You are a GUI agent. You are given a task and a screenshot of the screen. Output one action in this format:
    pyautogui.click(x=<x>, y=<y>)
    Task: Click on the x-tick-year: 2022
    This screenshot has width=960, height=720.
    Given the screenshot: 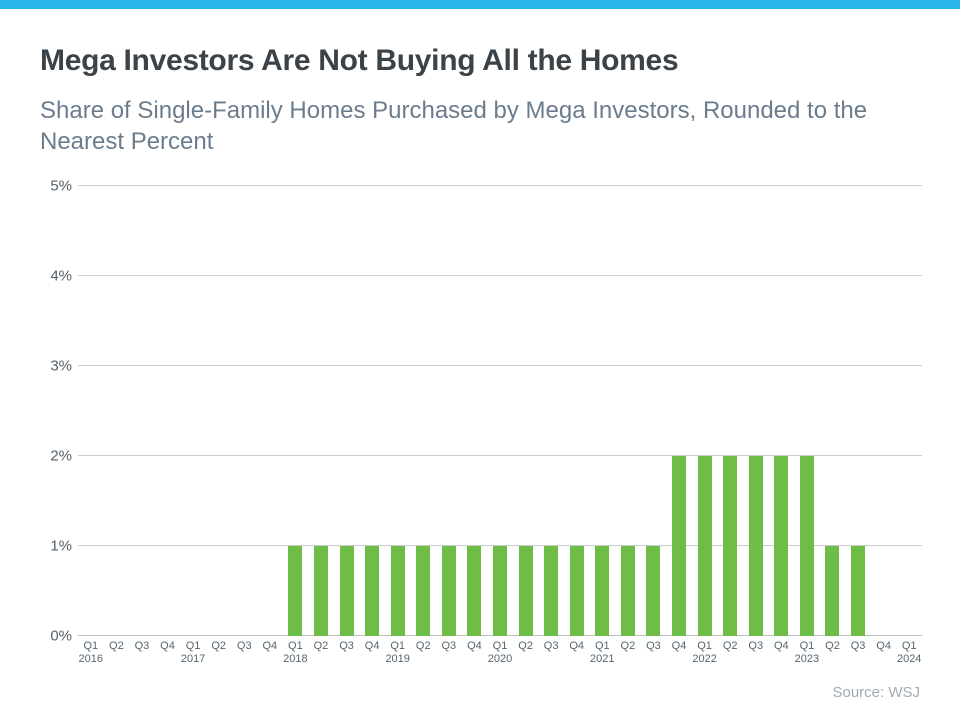 What is the action you would take?
    pyautogui.click(x=704, y=659)
    